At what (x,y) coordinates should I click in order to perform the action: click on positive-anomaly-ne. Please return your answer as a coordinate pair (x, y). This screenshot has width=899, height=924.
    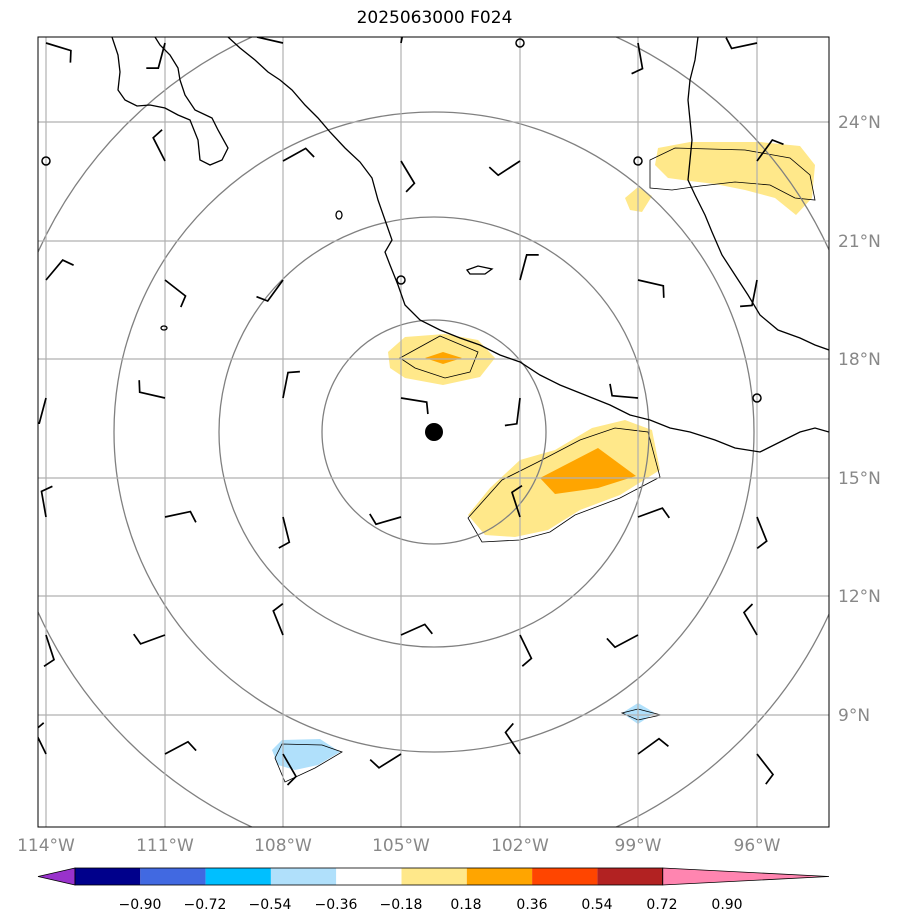
    Looking at the image, I should click on (735, 178).